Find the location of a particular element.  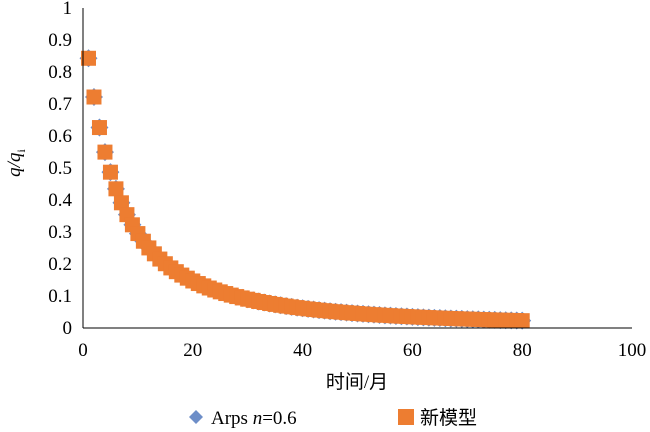

y-tick-label: 0.5 is located at coordinates (60, 168).